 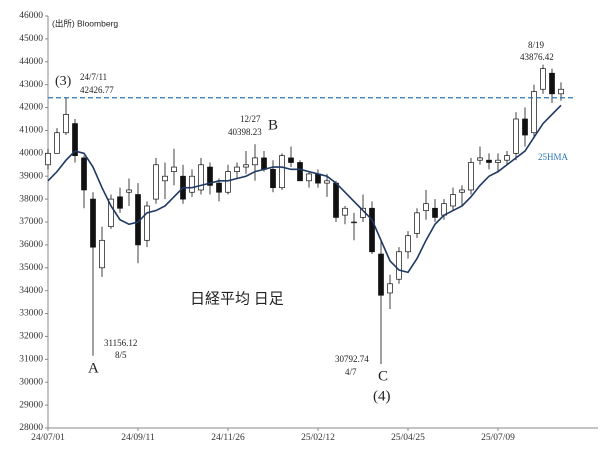 What do you see at coordinates (237, 298) in the screenshot?
I see `chart-title: 日経平均 日足` at bounding box center [237, 298].